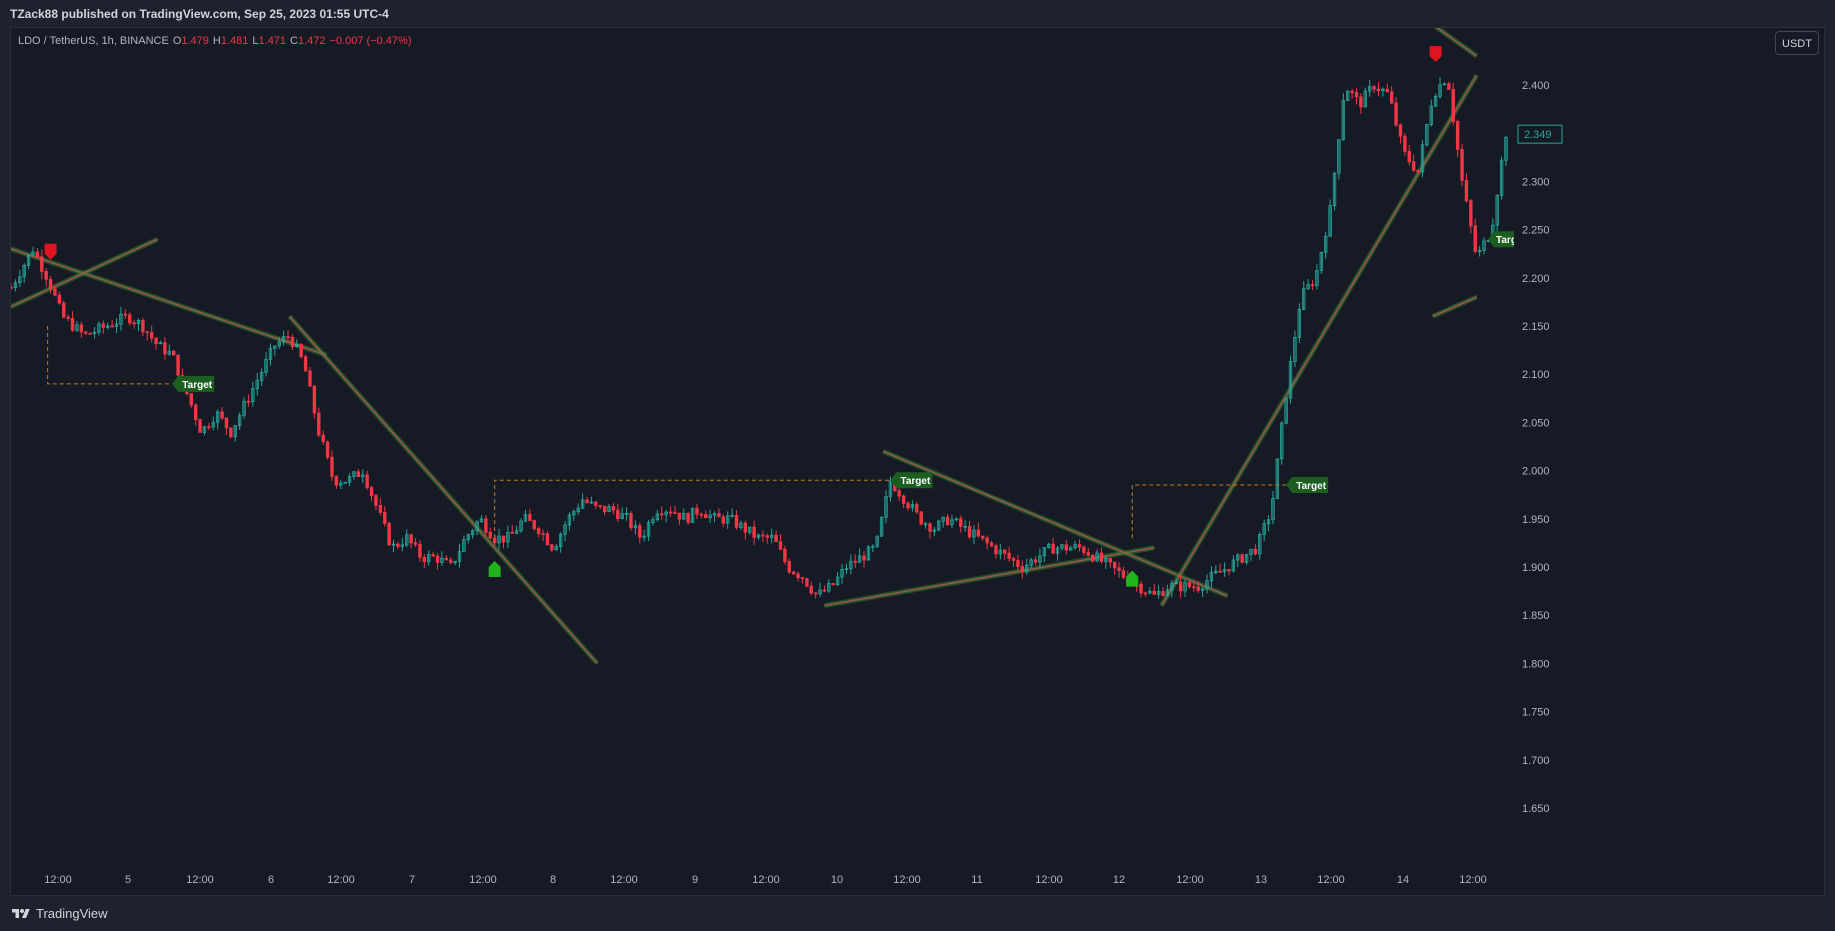 This screenshot has width=1835, height=931. I want to click on y-tick-label: 1.650, so click(1536, 809).